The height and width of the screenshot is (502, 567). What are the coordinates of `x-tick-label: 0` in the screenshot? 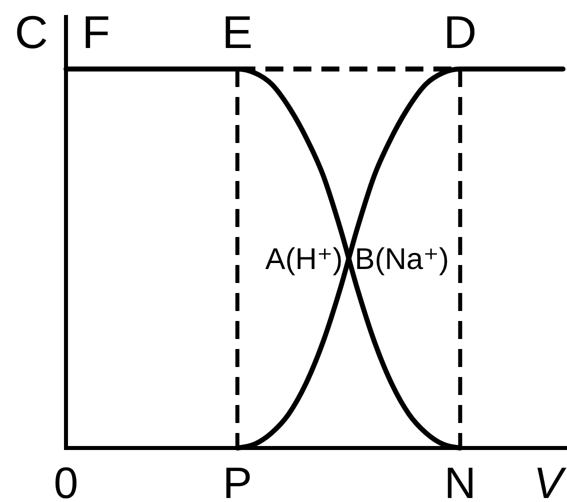 It's located at (66, 480).